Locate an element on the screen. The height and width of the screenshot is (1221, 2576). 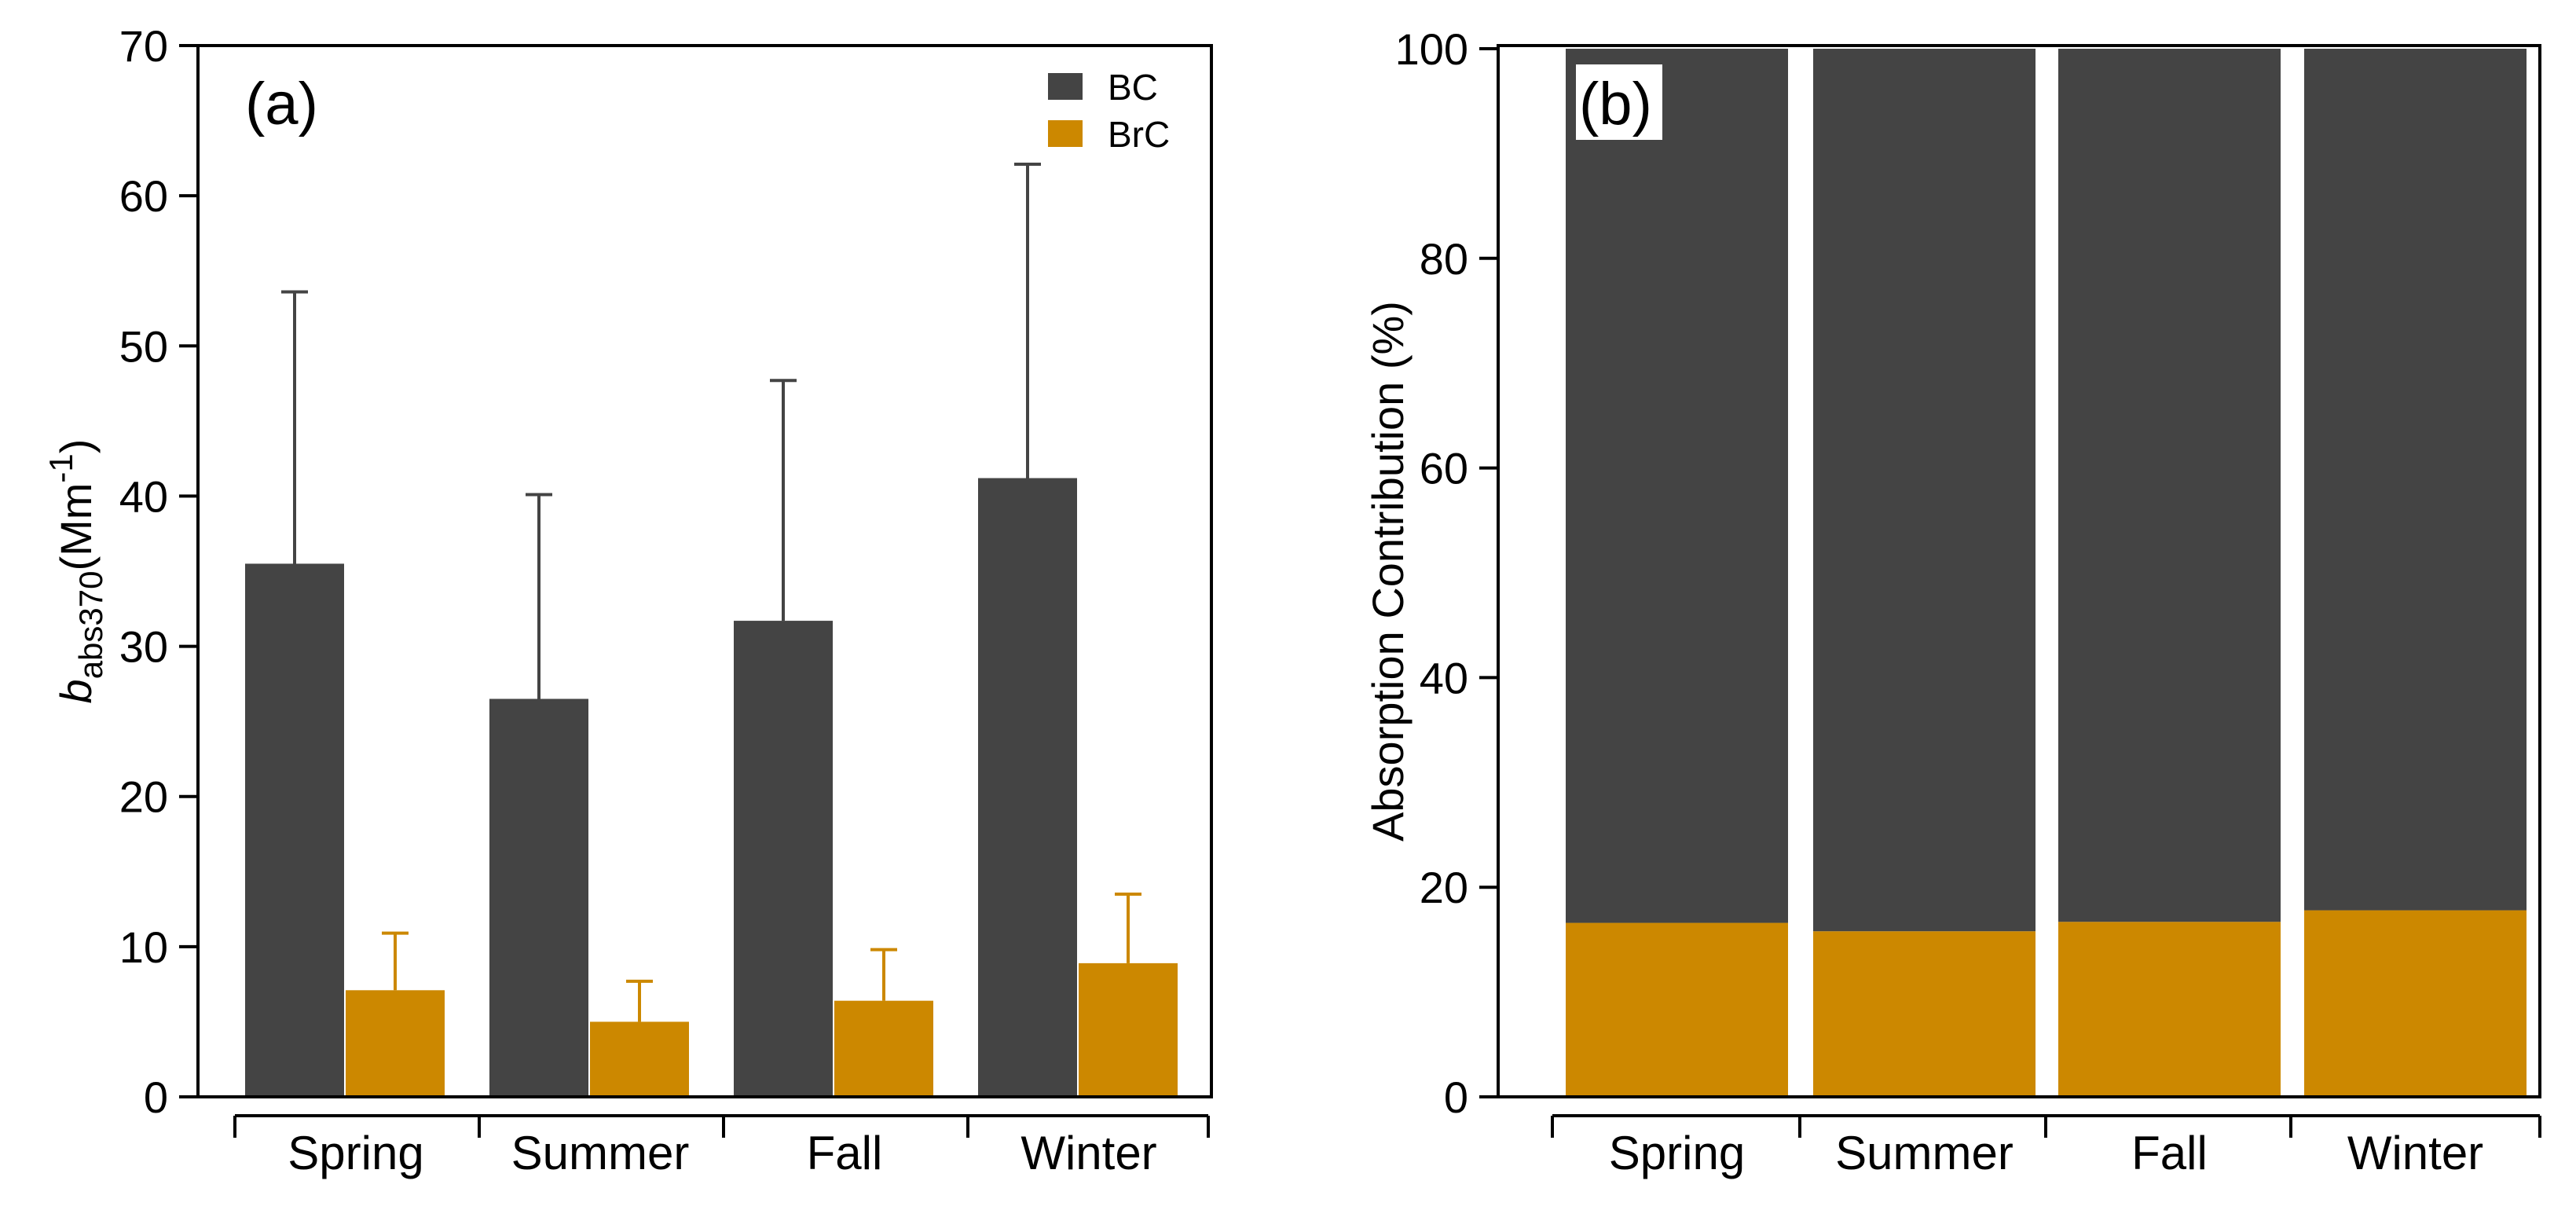
panel-b-tag: (b) is located at coordinates (1615, 104).